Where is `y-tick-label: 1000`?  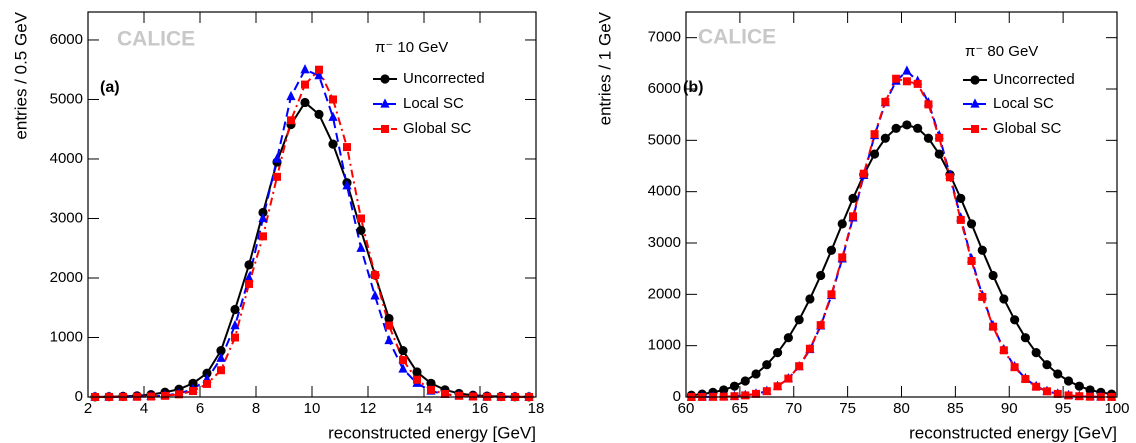
y-tick-label: 1000 is located at coordinates (66, 336).